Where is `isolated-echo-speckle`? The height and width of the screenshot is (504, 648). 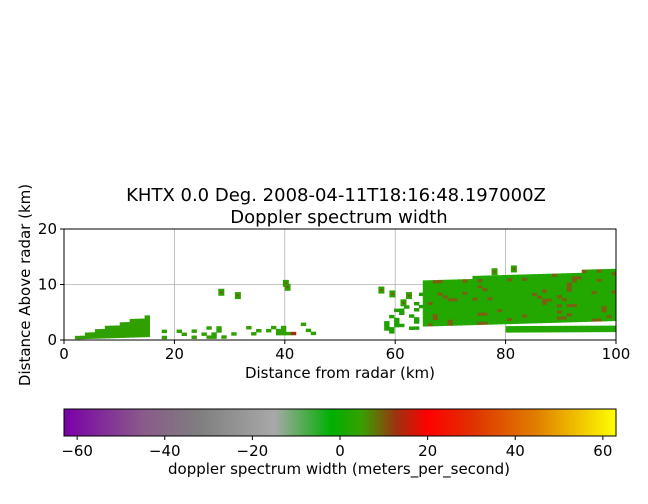 isolated-echo-speckle is located at coordinates (403, 302).